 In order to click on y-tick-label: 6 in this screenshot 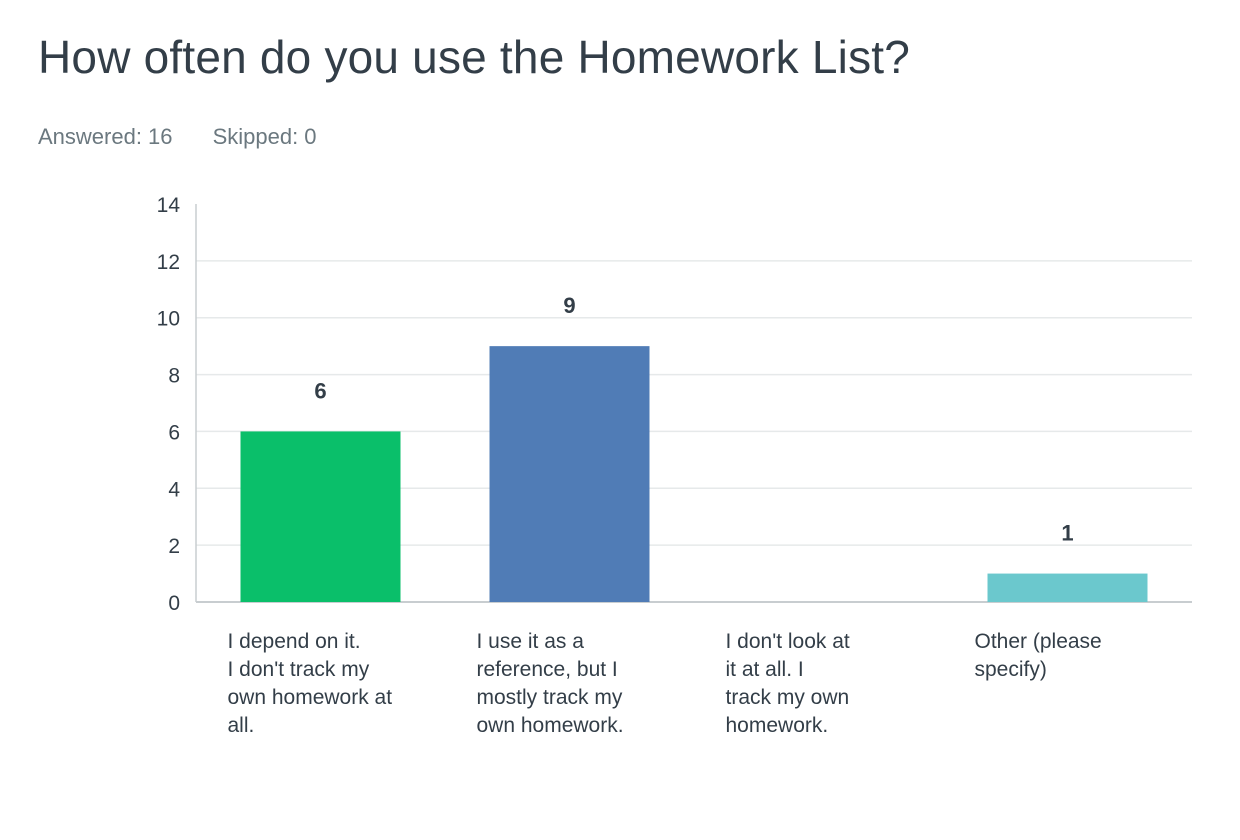, I will do `click(174, 432)`.